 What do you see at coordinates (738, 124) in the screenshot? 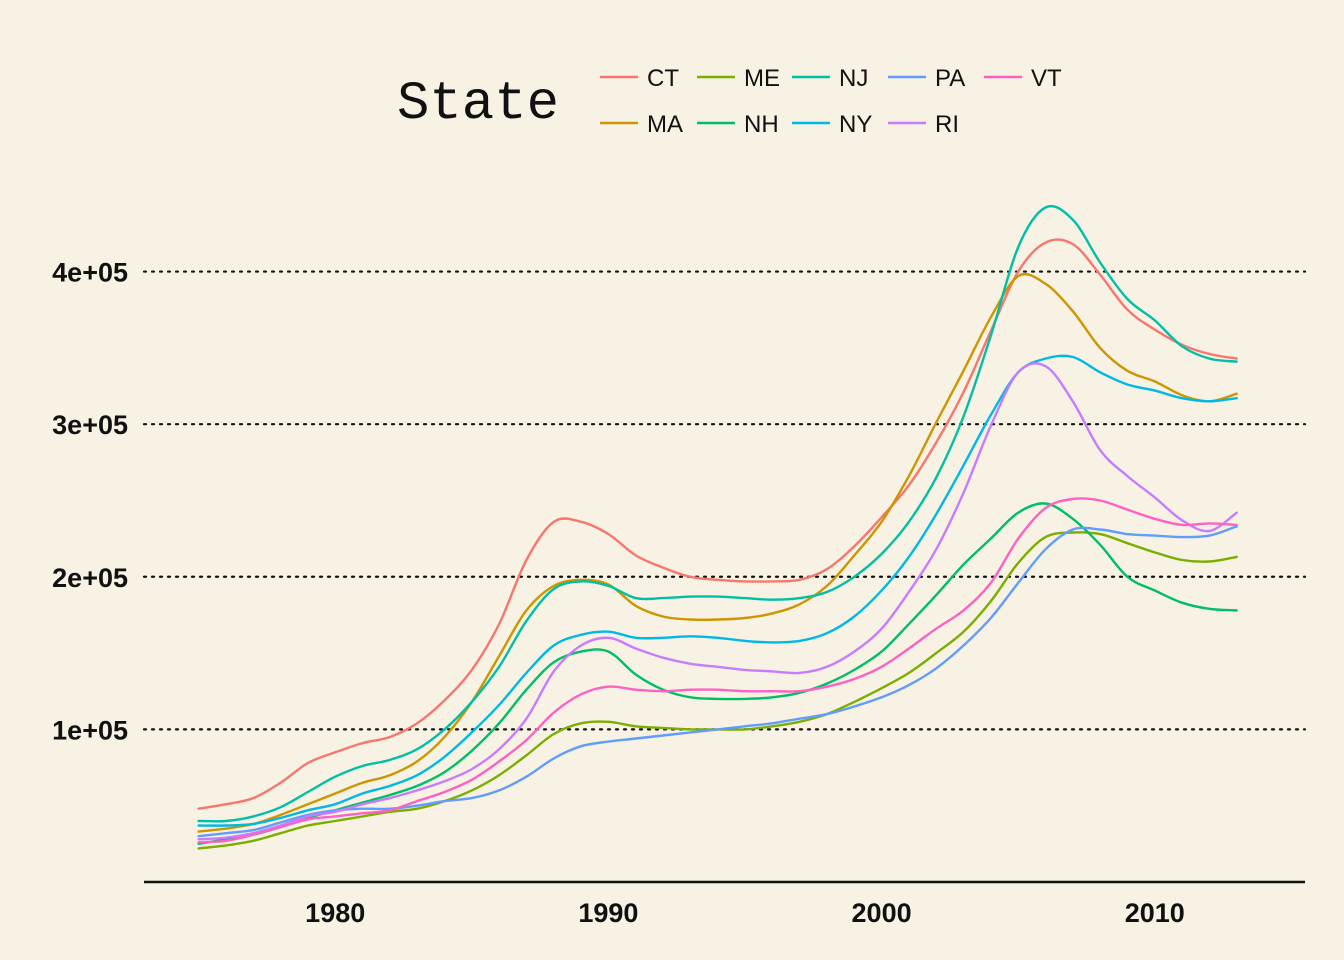
I see `legend-item-nh: NH` at bounding box center [738, 124].